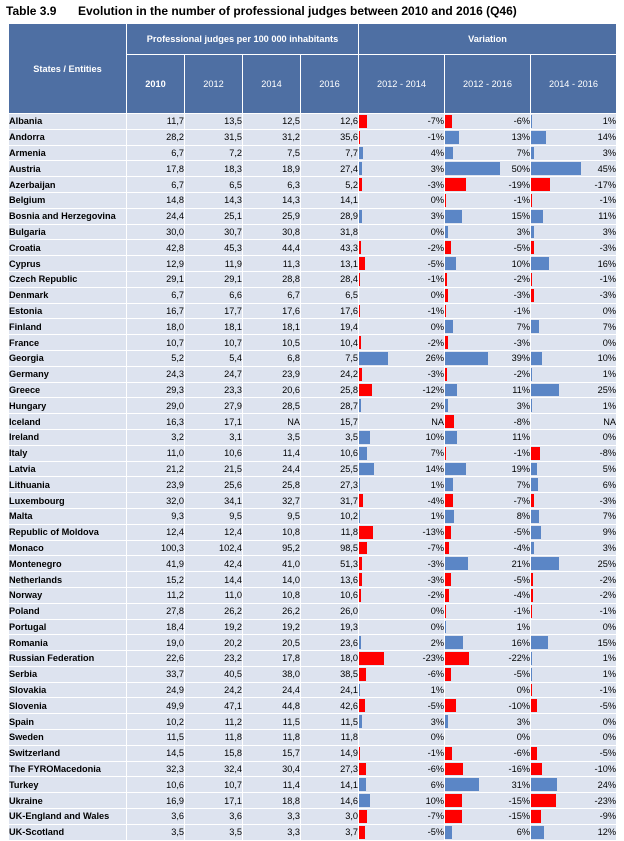 The width and height of the screenshot is (624, 841). I want to click on judges-value: 43,3, so click(329, 248).